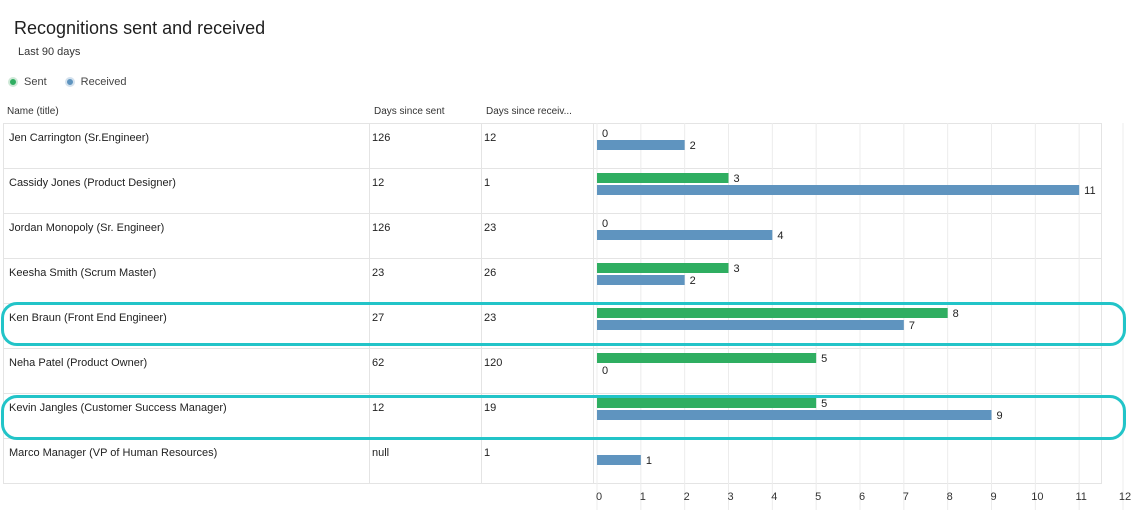 The height and width of the screenshot is (524, 1141). I want to click on row-days-received: 26, so click(490, 273).